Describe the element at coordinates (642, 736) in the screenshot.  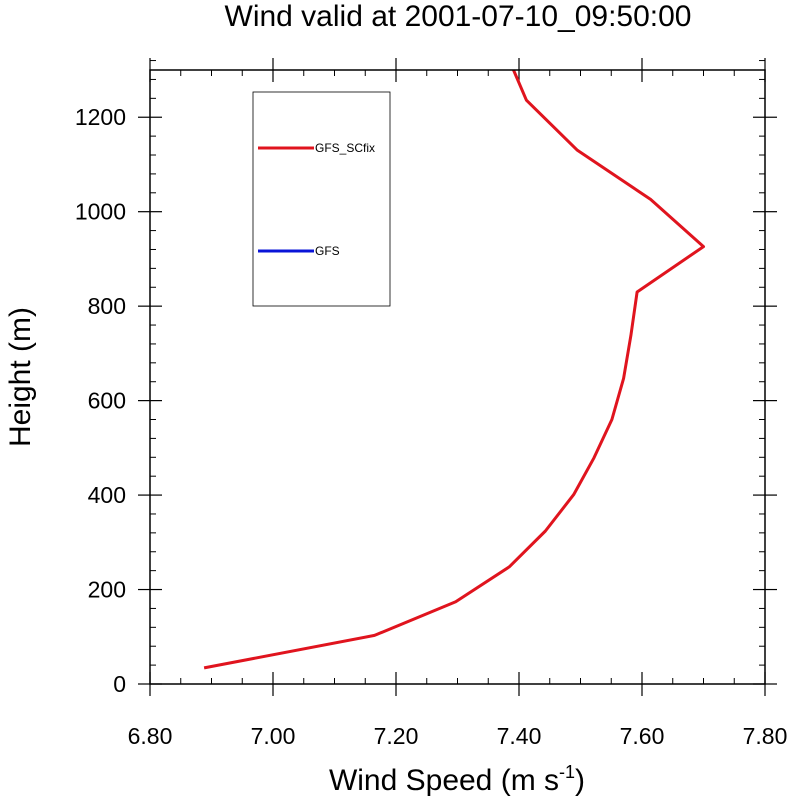
I see `x-tick-label: 7.60` at that location.